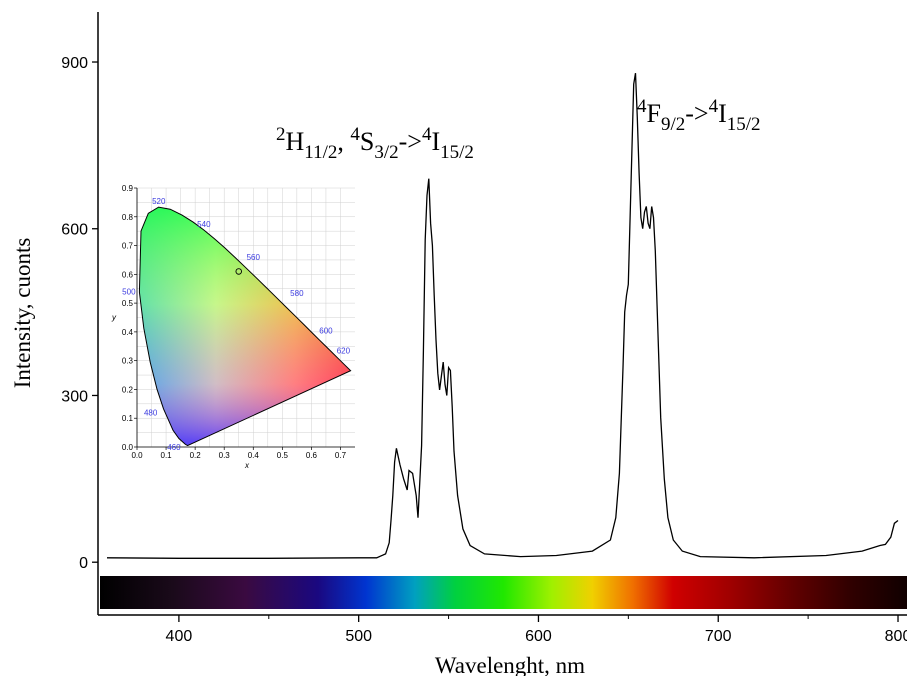  I want to click on transition-label-green: 2H11/2, 4S3/2->4I15/2, so click(375, 143).